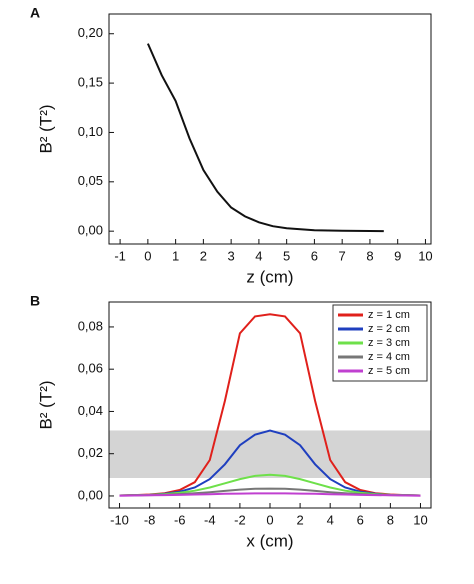 The height and width of the screenshot is (584, 474). Describe the element at coordinates (270, 454) in the screenshot. I see `shaded-band` at that location.